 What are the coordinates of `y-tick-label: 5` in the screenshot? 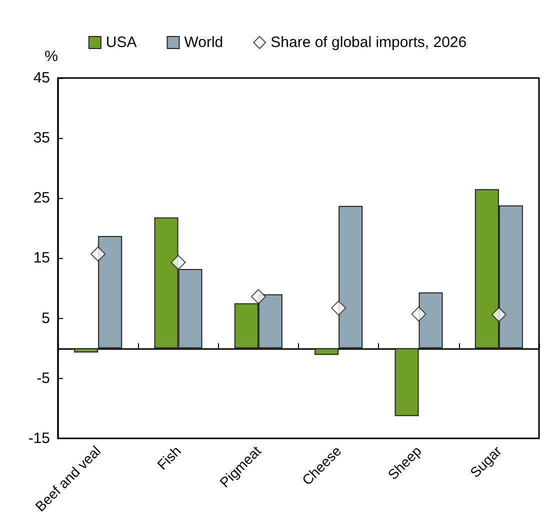 It's located at (46, 318).